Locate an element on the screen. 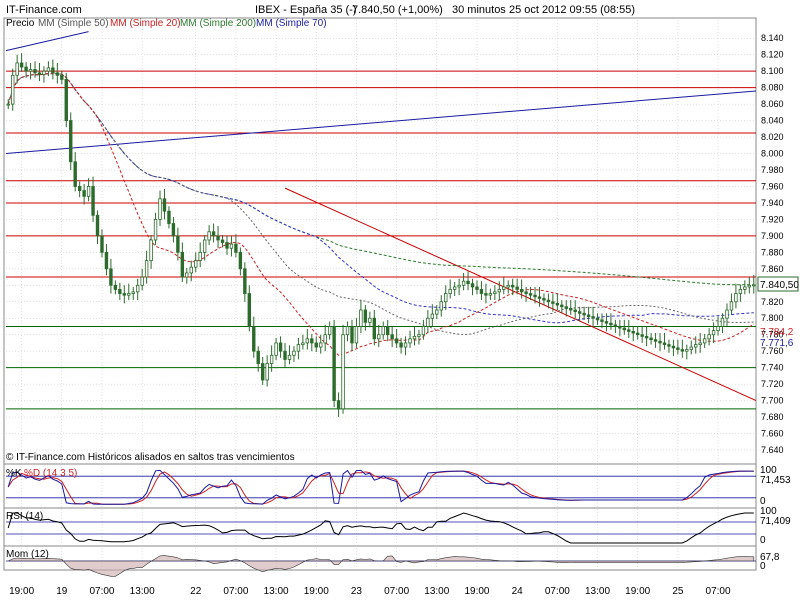 The image size is (800, 600). y-tick-label: 7.860 is located at coordinates (772, 269).